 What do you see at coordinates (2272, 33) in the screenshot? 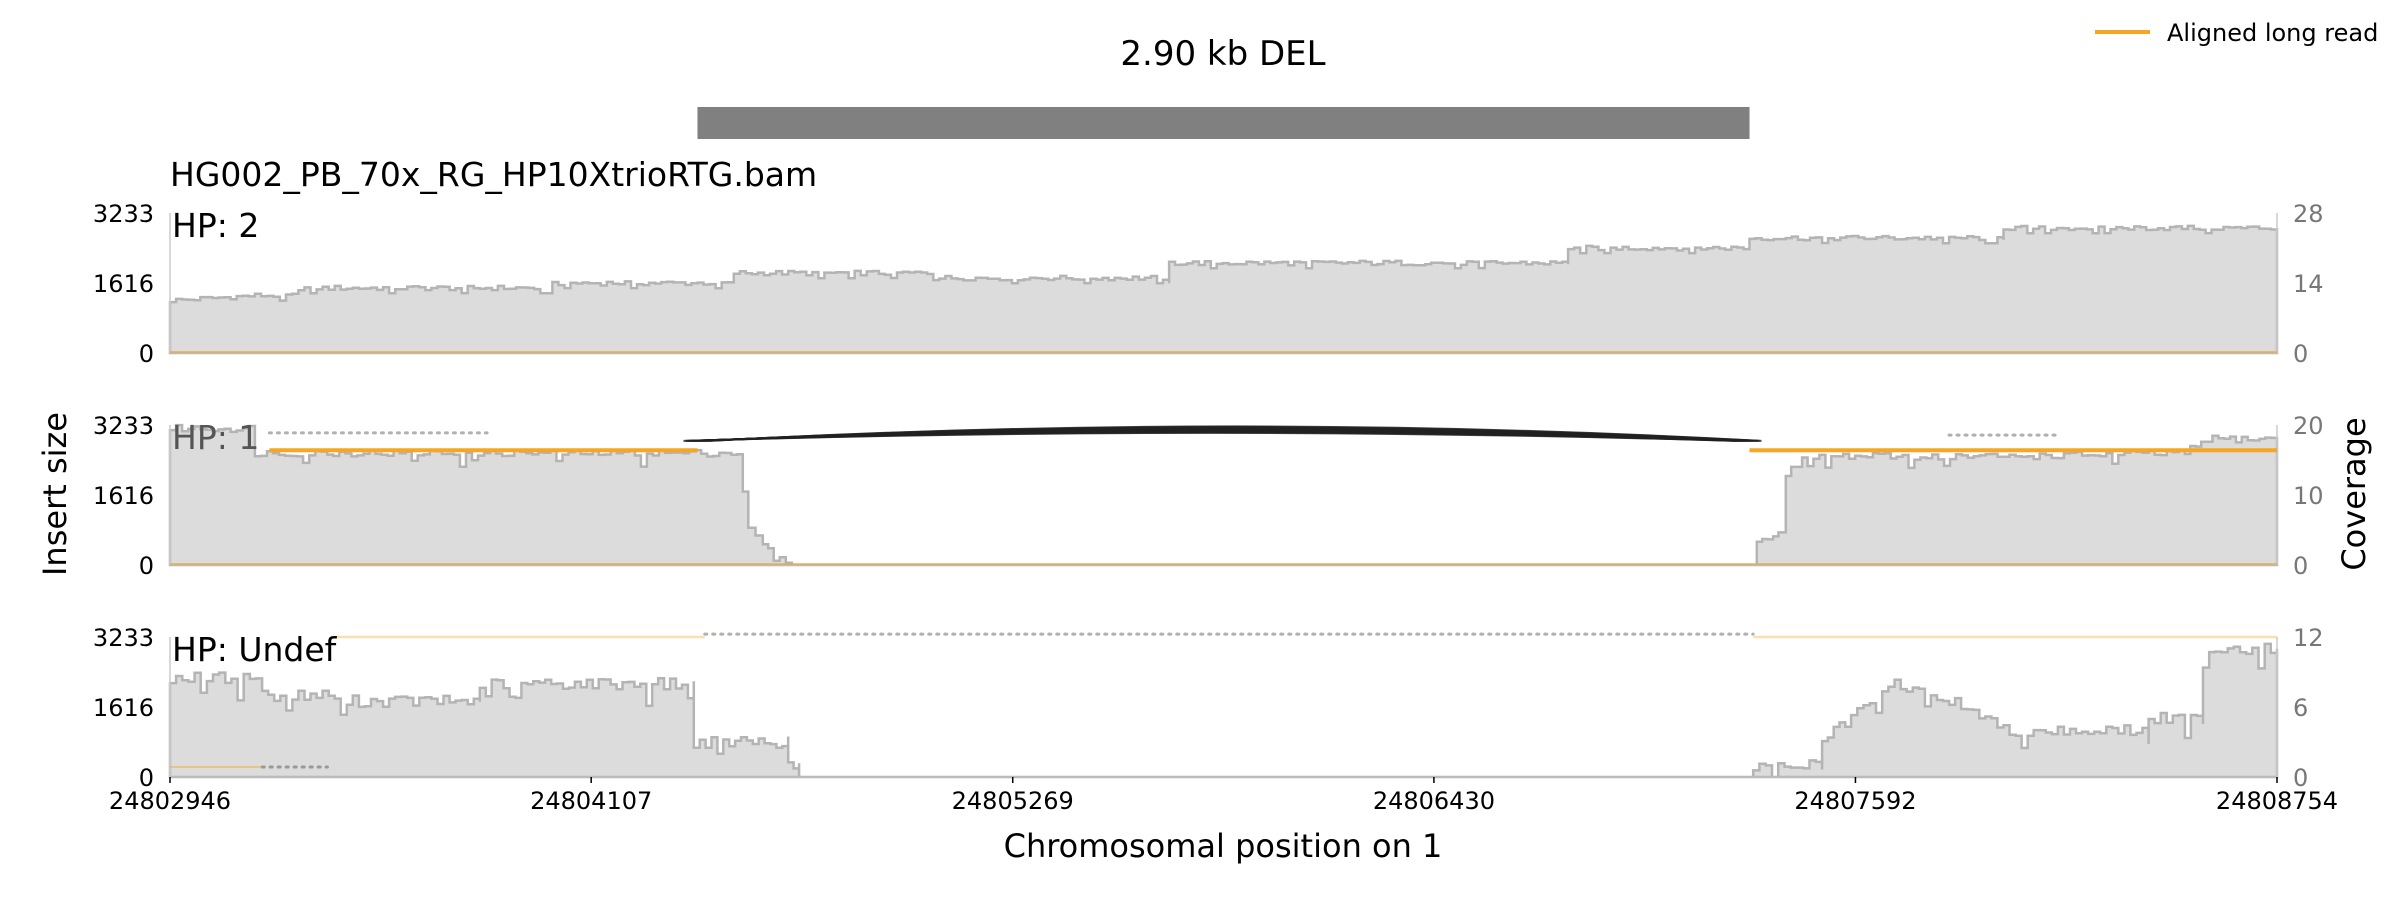
I see `legend-label: Aligned long read` at bounding box center [2272, 33].